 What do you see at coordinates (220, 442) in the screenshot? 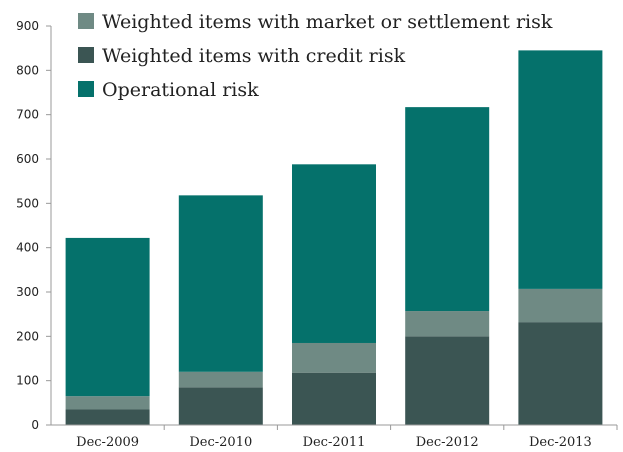
I see `x-tick-label: Dec-2010` at bounding box center [220, 442].